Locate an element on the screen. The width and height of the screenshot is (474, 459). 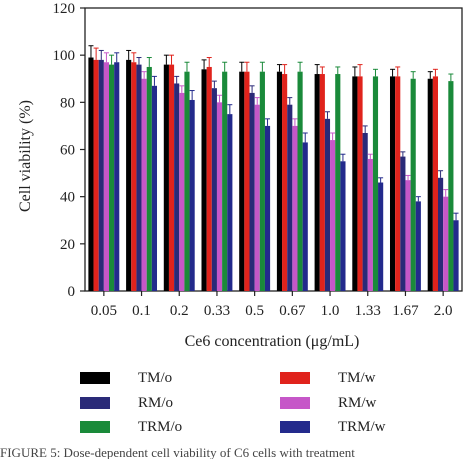
y-tick-label: 60 is located at coordinates (67, 151).